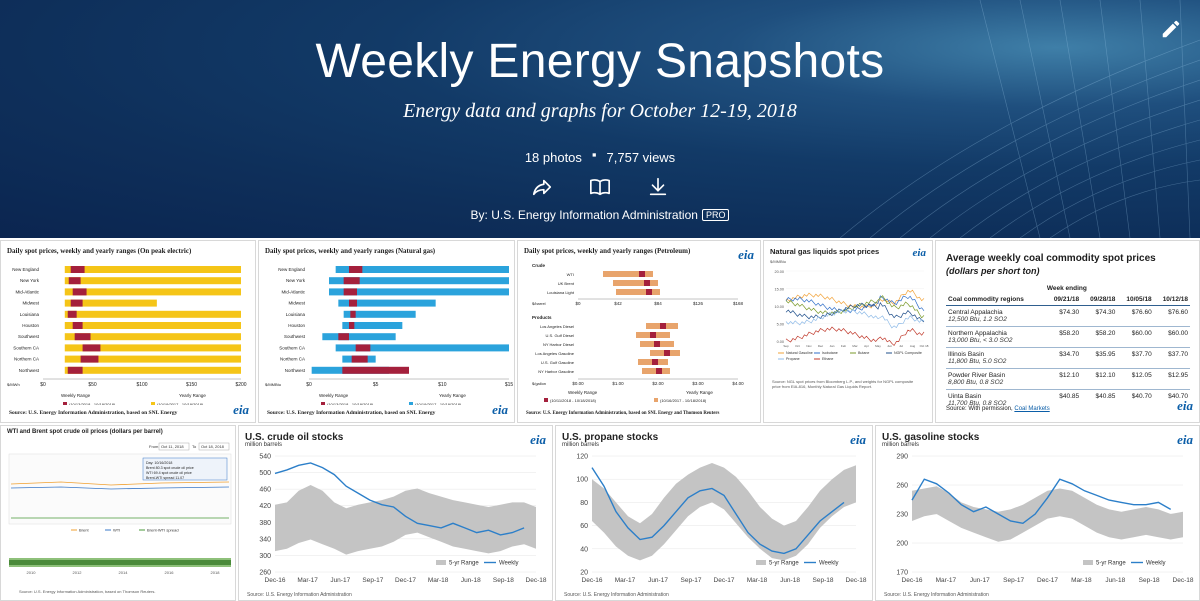 This screenshot has width=1200, height=601. What do you see at coordinates (542, 187) in the screenshot?
I see `share-icon` at bounding box center [542, 187].